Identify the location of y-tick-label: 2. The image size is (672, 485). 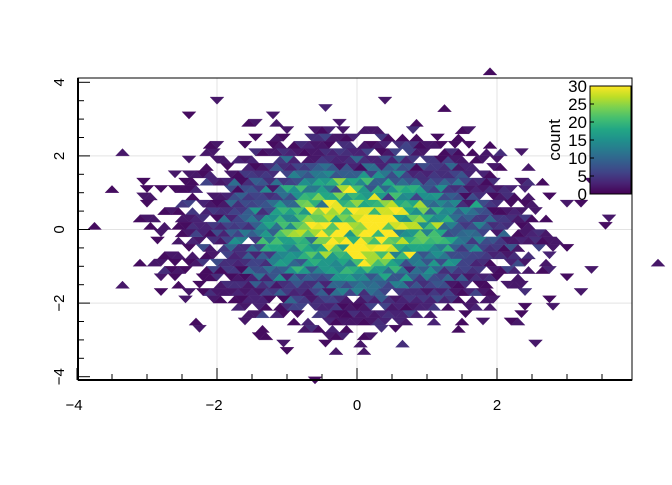
(59, 156).